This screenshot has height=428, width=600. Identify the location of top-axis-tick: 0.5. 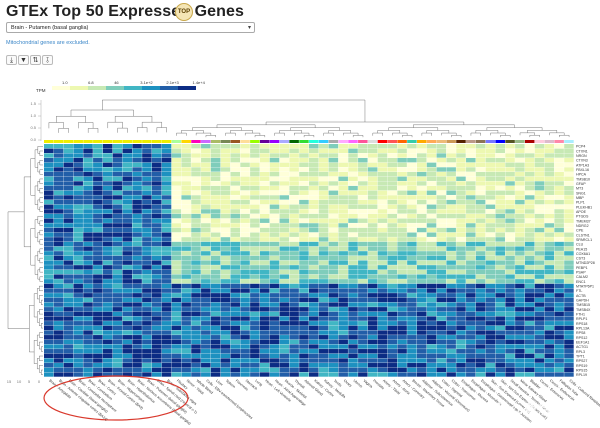
(33, 127).